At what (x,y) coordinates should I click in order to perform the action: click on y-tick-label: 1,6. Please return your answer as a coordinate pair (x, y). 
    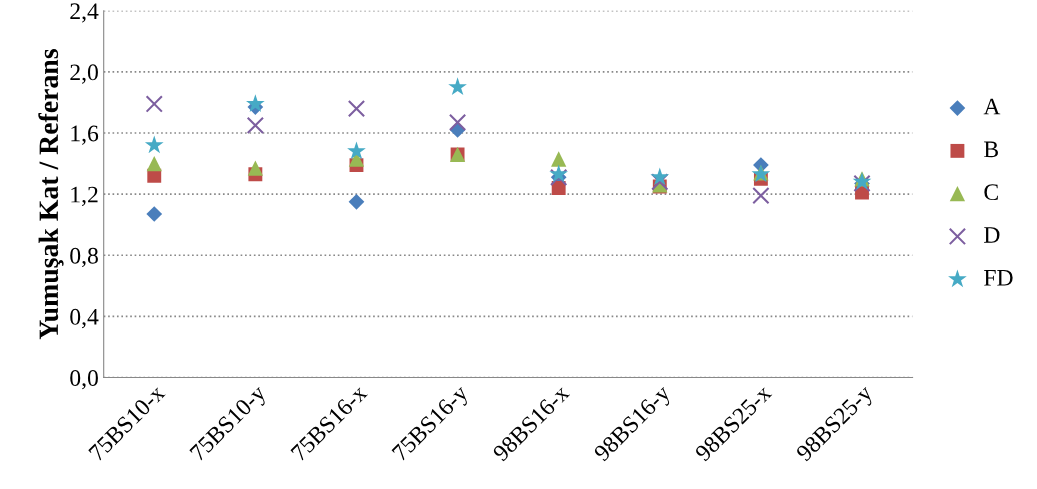
    Looking at the image, I should click on (85, 135).